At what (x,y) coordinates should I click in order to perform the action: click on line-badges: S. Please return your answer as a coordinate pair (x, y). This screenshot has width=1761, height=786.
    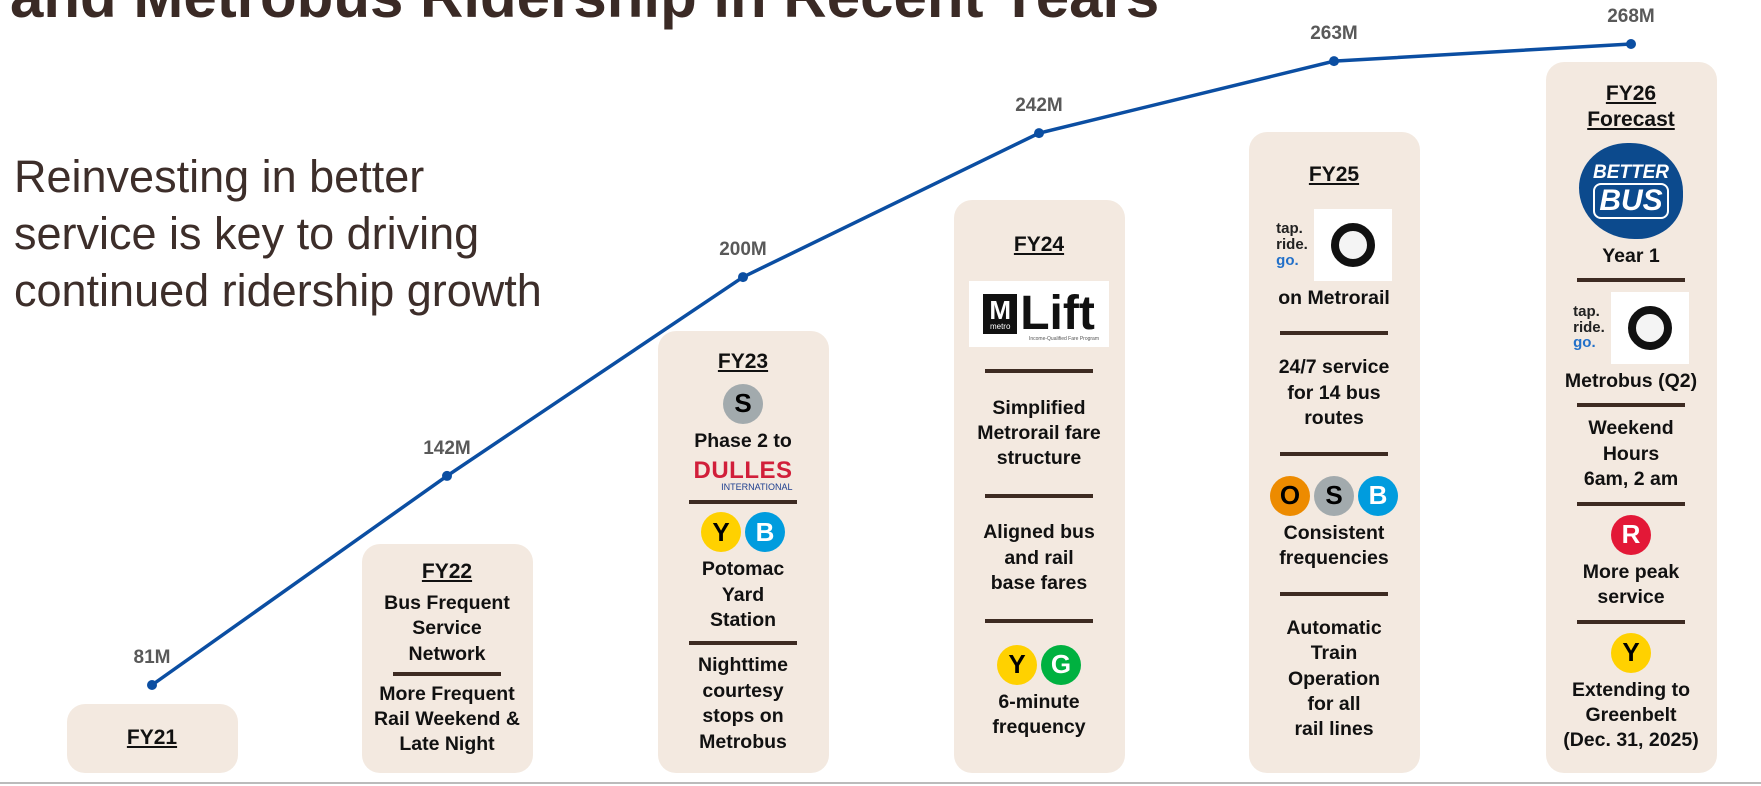
    Looking at the image, I should click on (743, 403).